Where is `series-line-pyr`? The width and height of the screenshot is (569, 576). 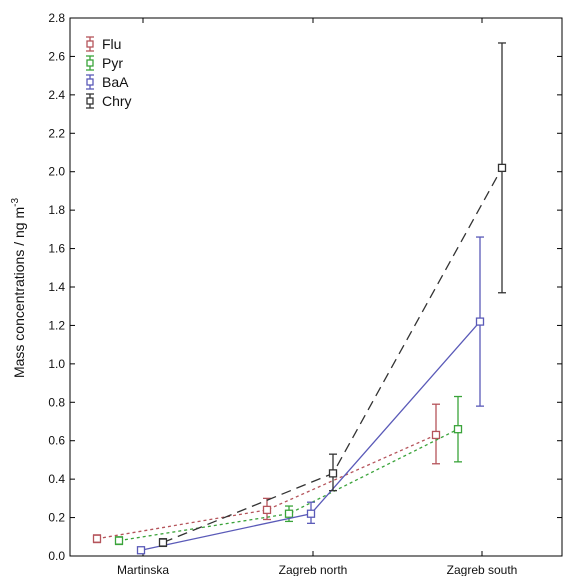 series-line-pyr is located at coordinates (288, 485).